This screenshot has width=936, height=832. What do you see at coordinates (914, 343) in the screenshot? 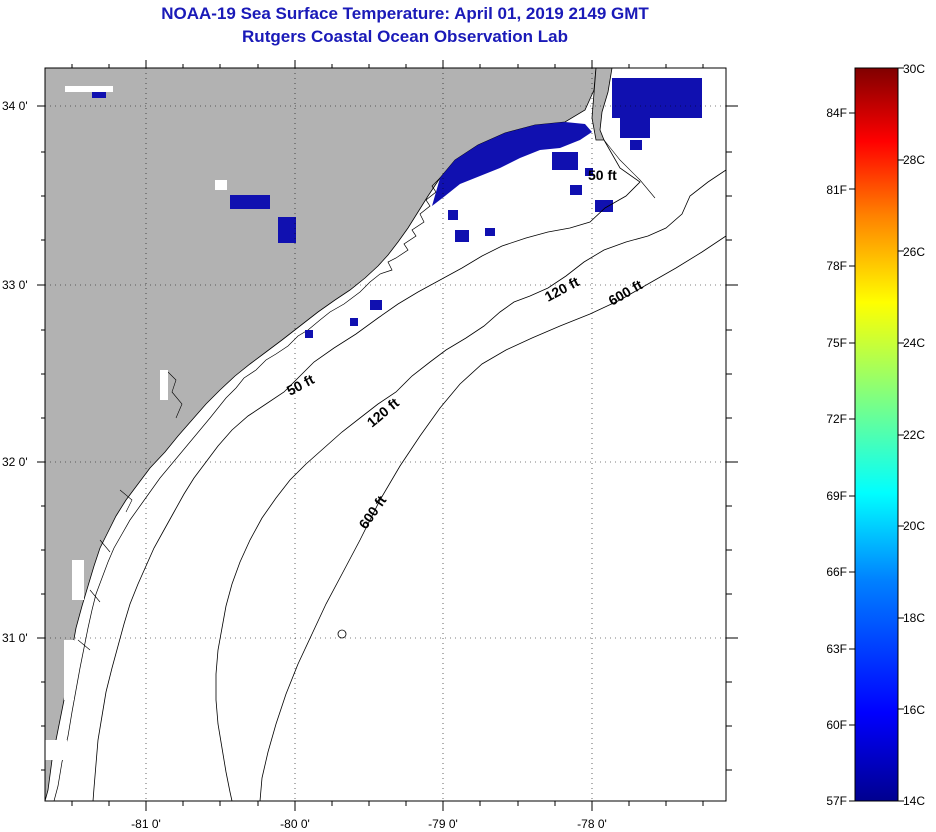
I see `cb-c-24: 24C` at bounding box center [914, 343].